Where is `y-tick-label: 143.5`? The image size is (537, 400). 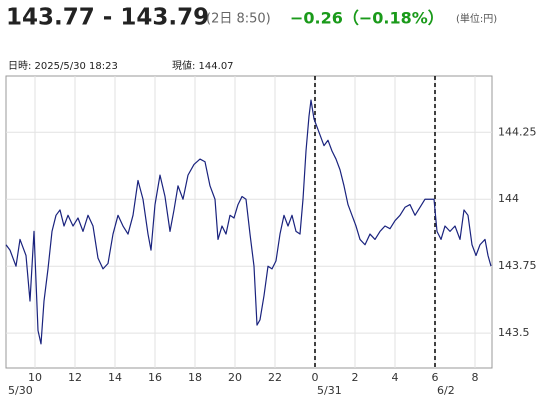
y-tick-label: 143.5 is located at coordinates (514, 332).